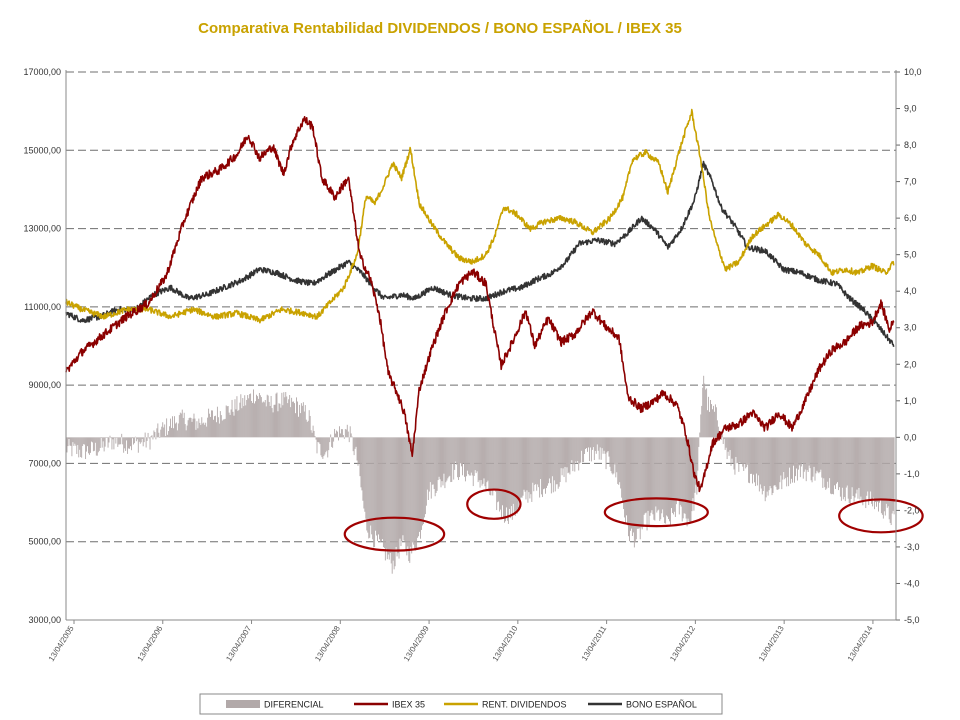 The width and height of the screenshot is (960, 720). I want to click on y-right-tick-label: 7,0, so click(910, 182).